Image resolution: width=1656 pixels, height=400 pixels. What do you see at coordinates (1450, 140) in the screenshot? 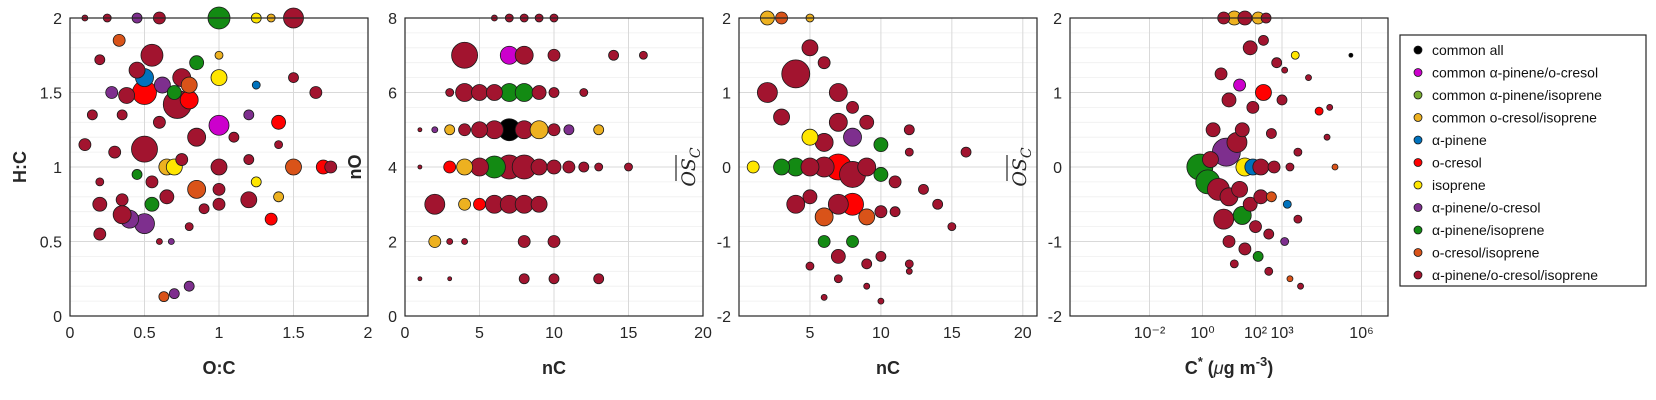
I see `legend-item: α-pinene` at bounding box center [1450, 140].